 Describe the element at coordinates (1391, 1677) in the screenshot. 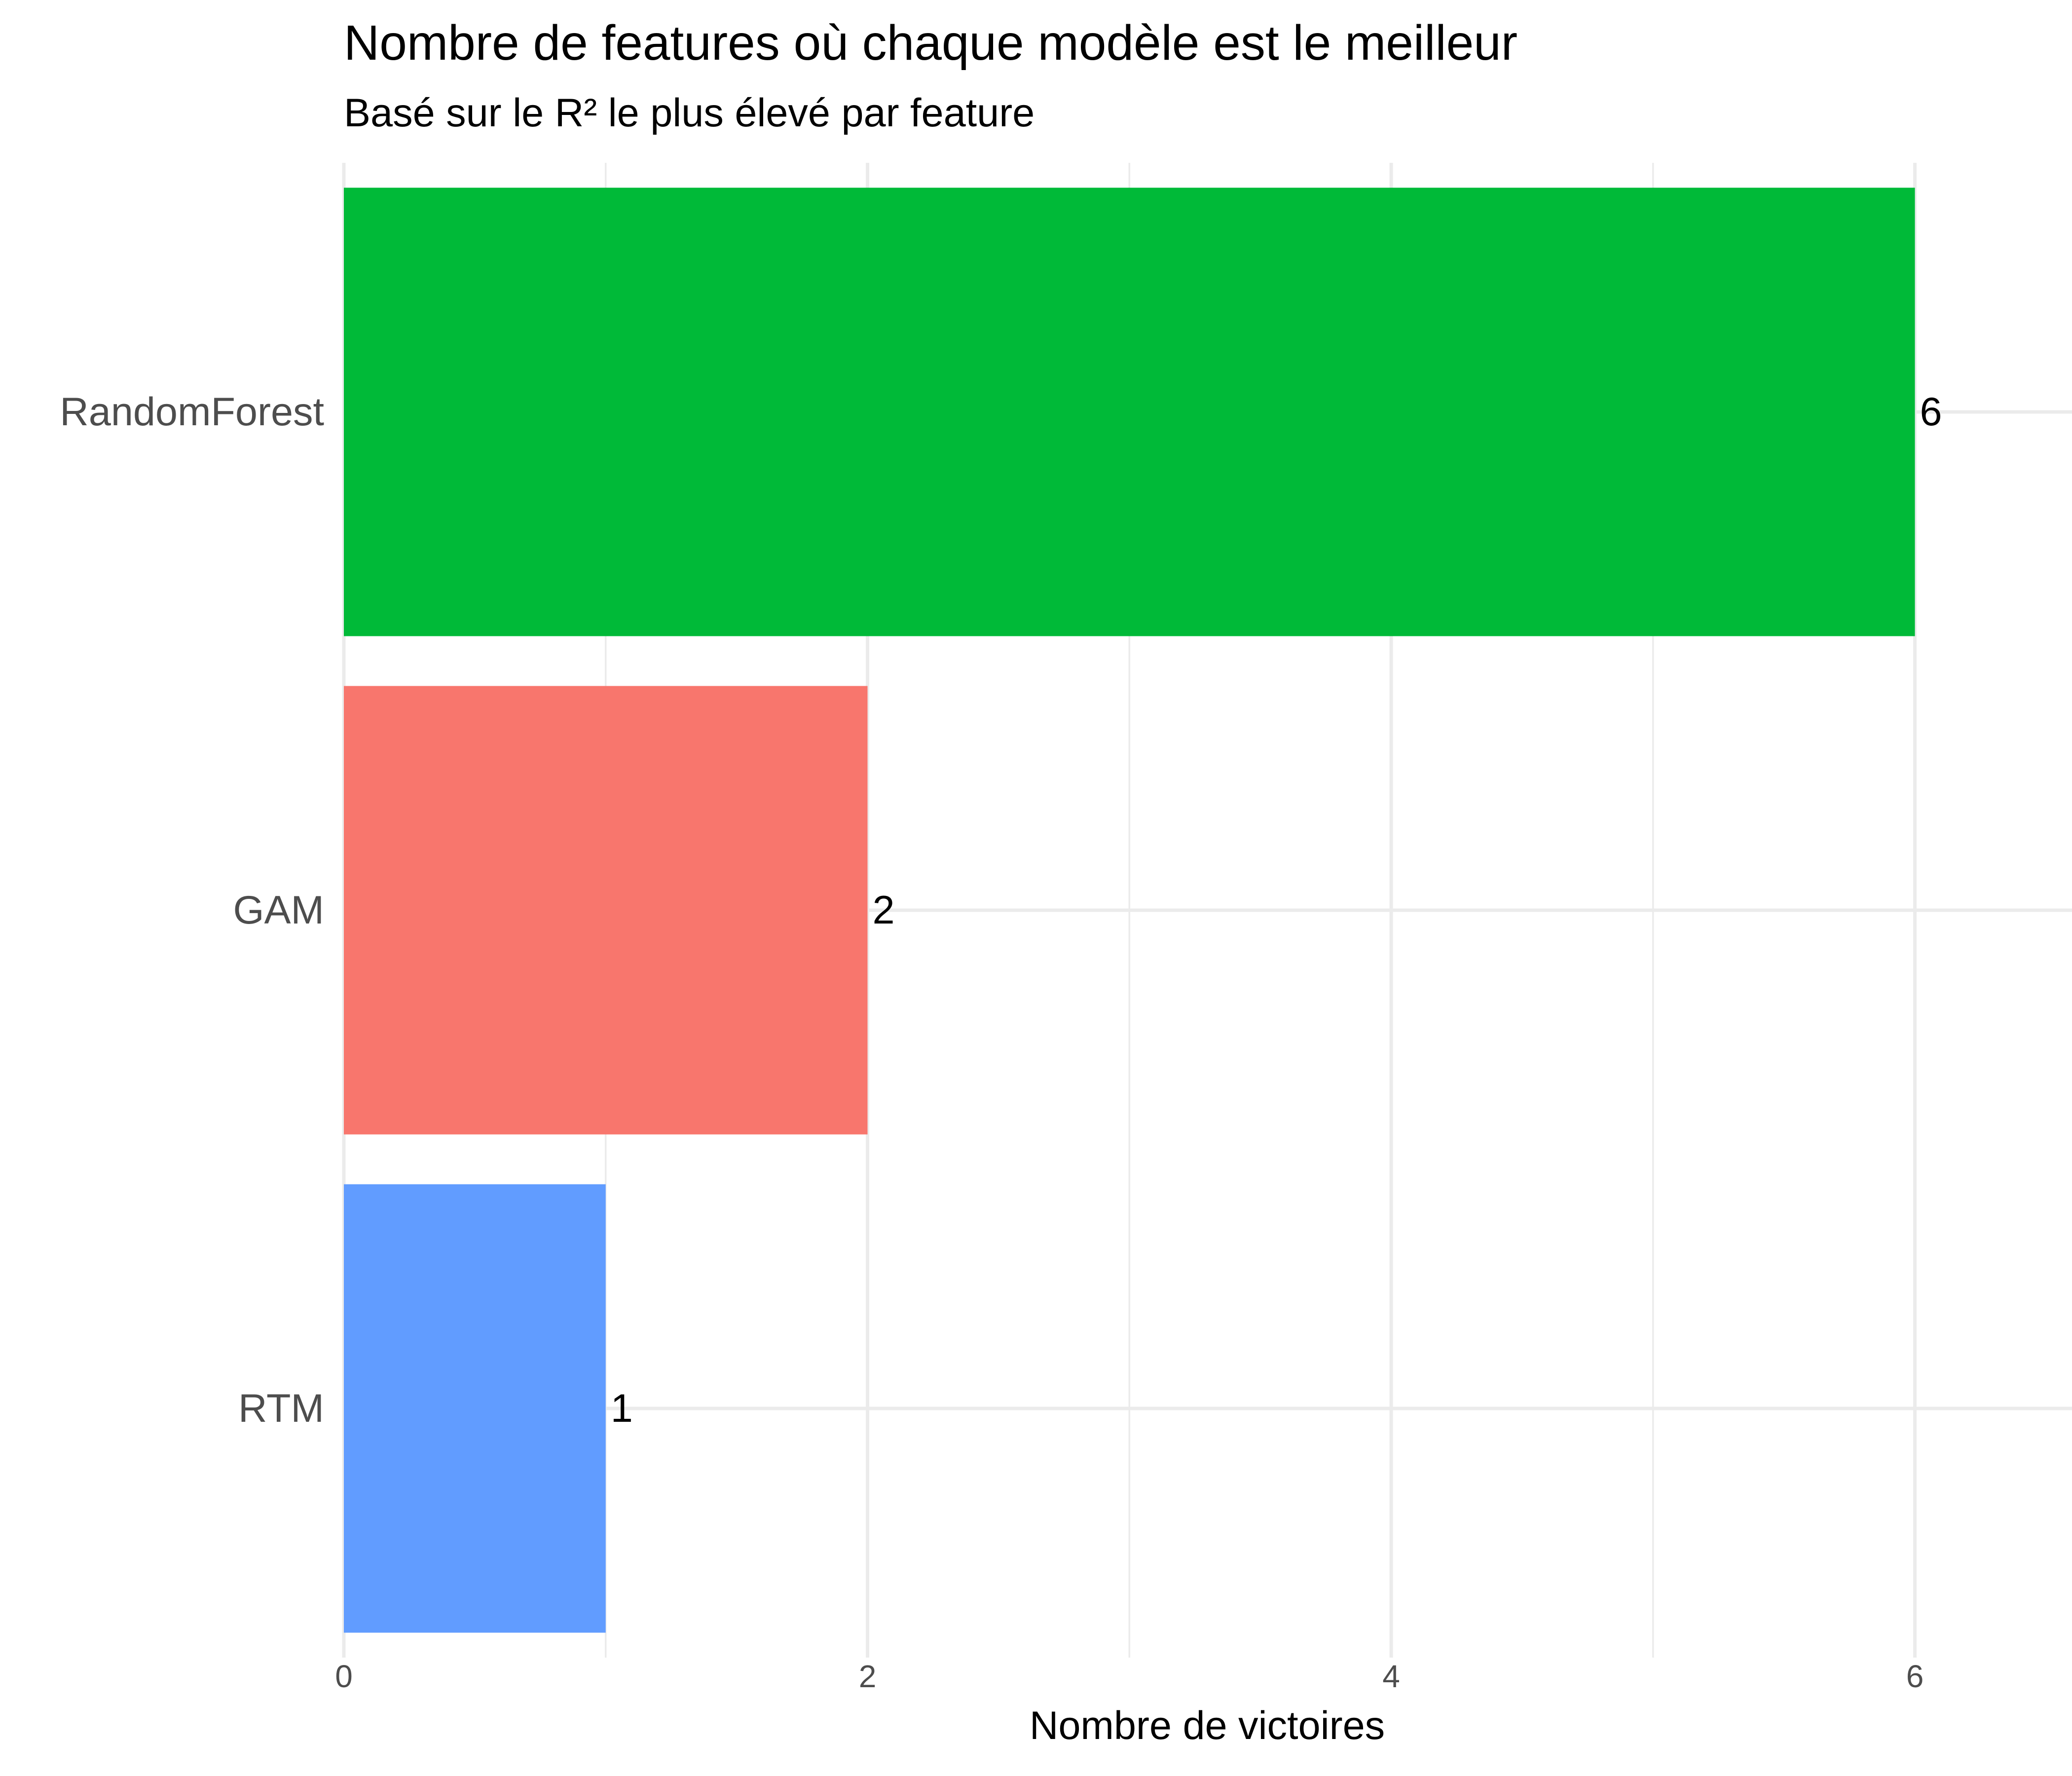

I see `x-tick-label: 4` at that location.